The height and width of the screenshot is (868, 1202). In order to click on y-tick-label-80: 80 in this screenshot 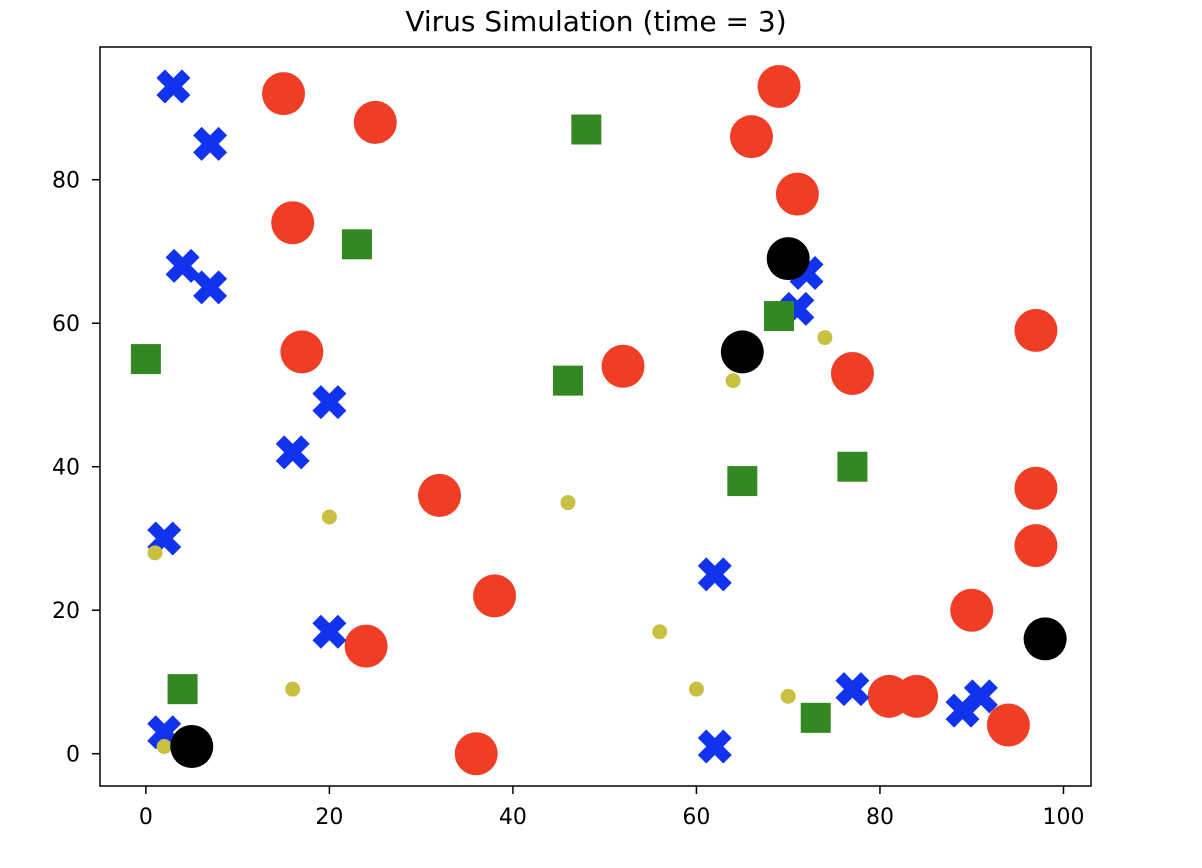, I will do `click(66, 181)`.